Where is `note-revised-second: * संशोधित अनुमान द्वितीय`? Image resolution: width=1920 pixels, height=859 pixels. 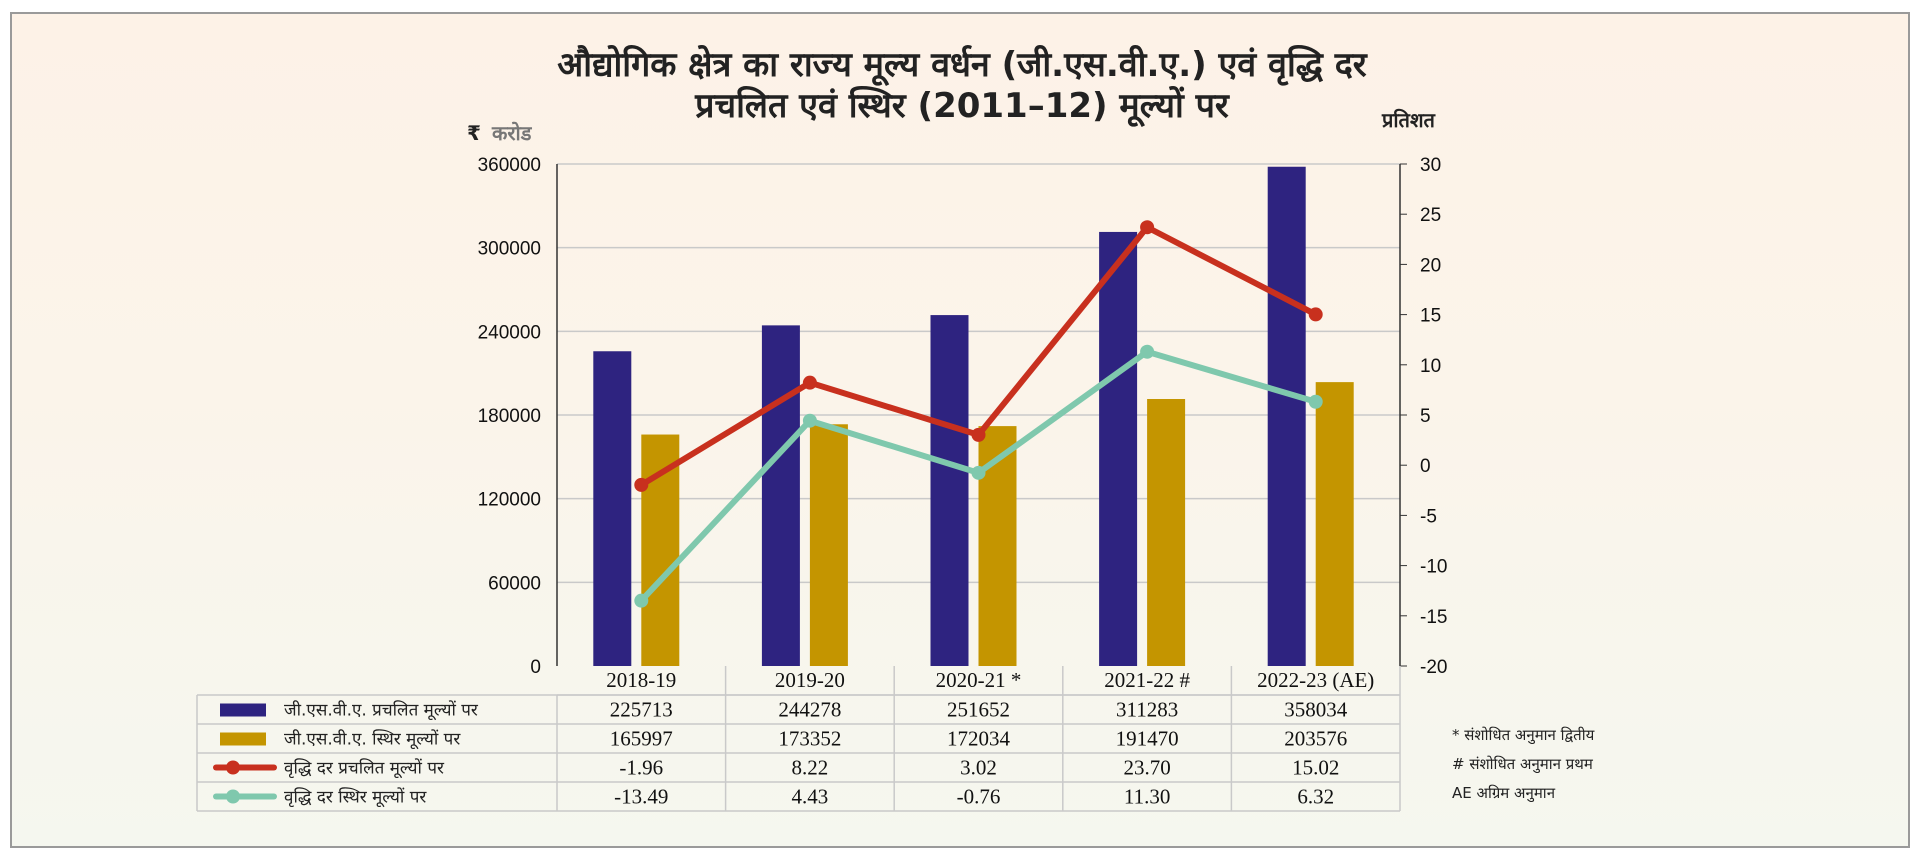 note-revised-second: * संशोधित अनुमान द्वितीय is located at coordinates (1523, 735).